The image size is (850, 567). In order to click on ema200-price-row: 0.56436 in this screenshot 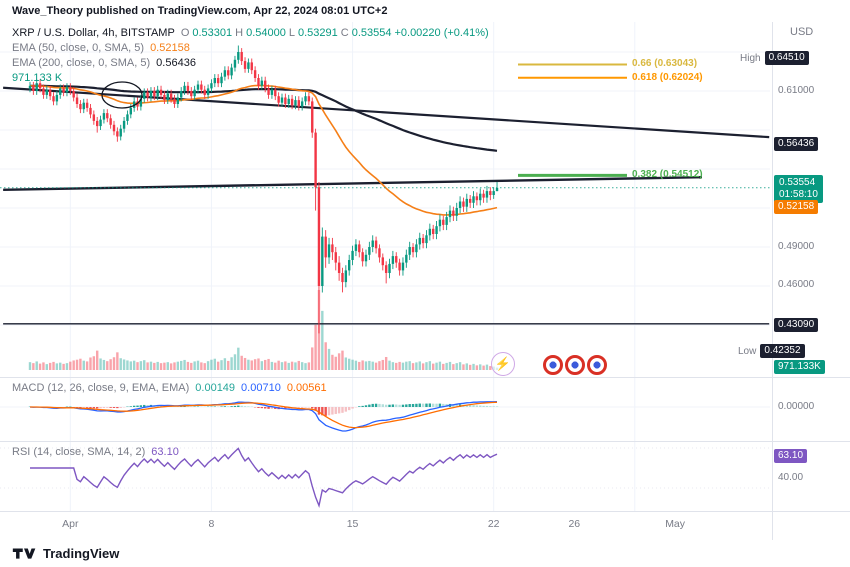, I will do `click(796, 144)`.